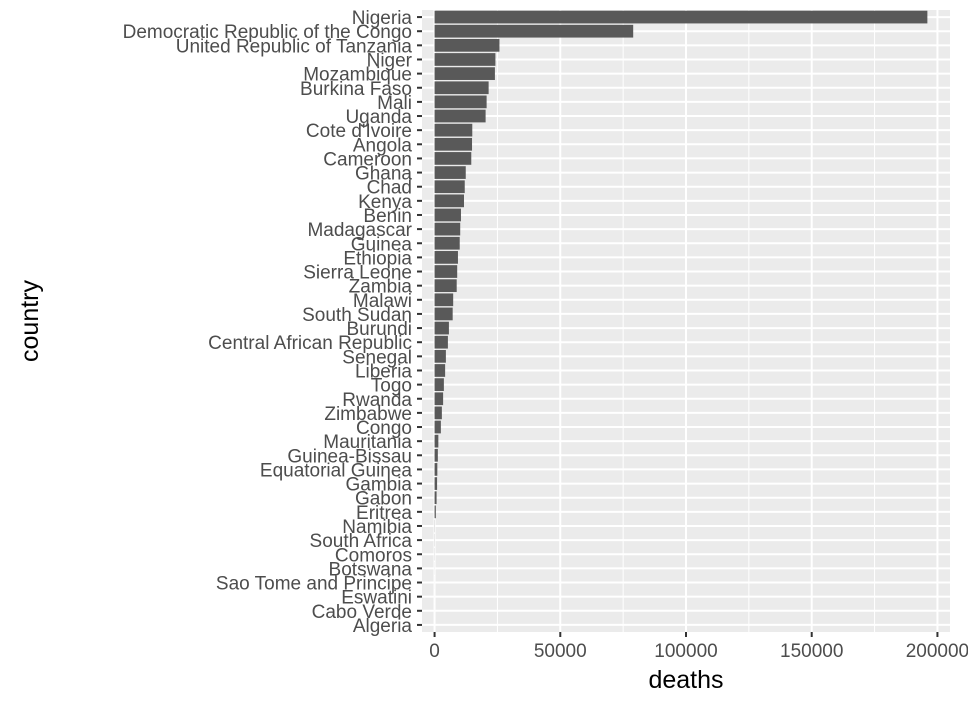 This screenshot has width=968, height=710. Describe the element at coordinates (373, 555) in the screenshot. I see `y-tick-label: Comoros` at that location.